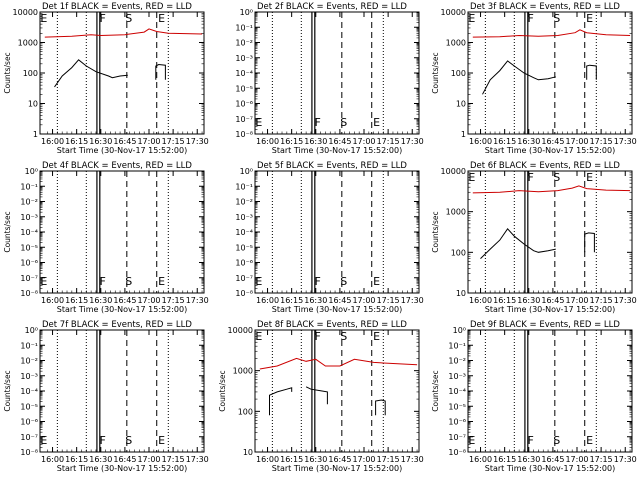  Describe the element at coordinates (456, 43) in the screenshot. I see `y-tick-label: 1000` at that location.